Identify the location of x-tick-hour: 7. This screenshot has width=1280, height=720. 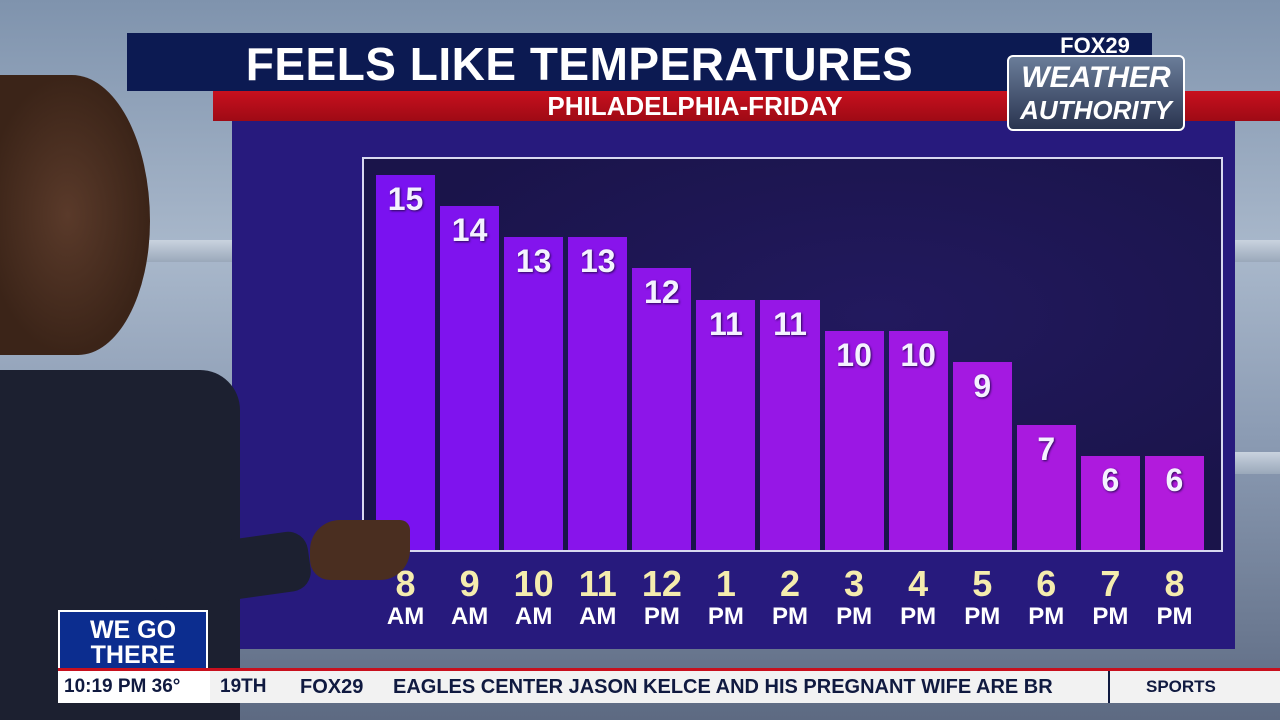
(1110, 583).